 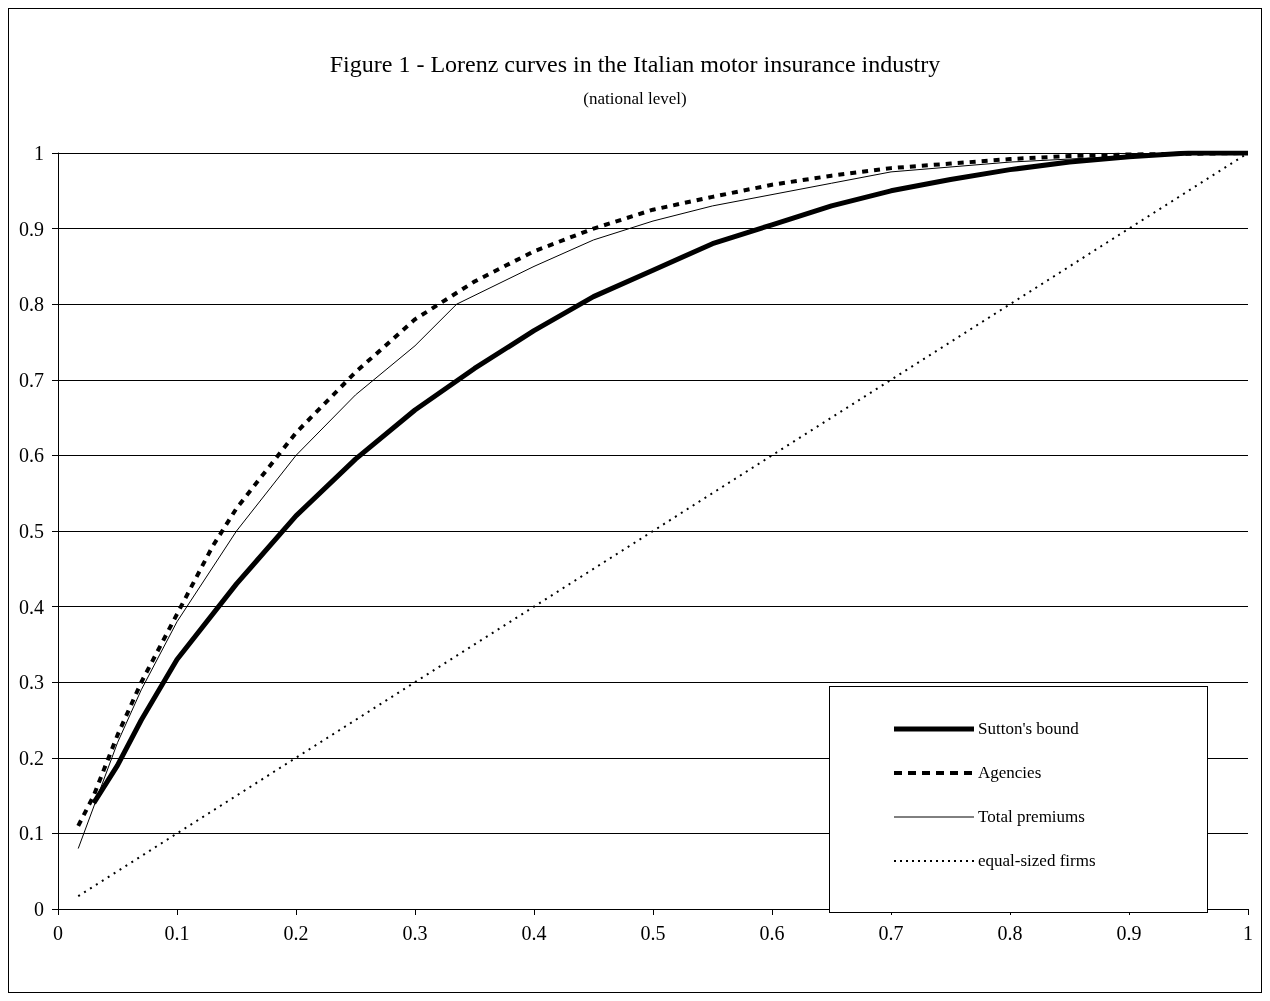 What do you see at coordinates (31, 606) in the screenshot?
I see `y-tick-label: 0.4` at bounding box center [31, 606].